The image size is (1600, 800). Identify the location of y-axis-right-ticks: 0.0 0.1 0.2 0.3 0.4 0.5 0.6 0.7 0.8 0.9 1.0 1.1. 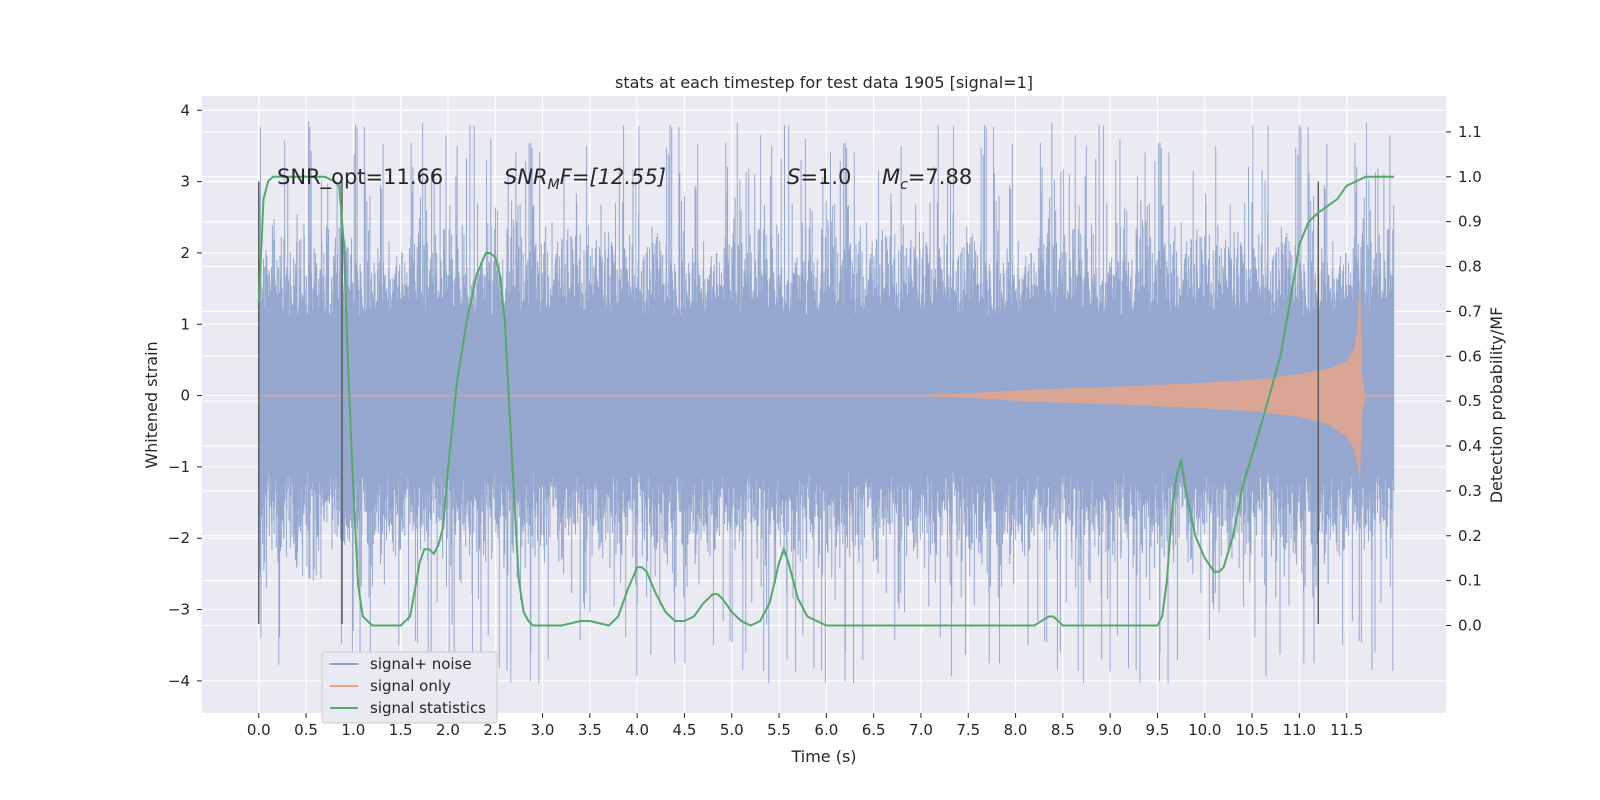
(1464, 378).